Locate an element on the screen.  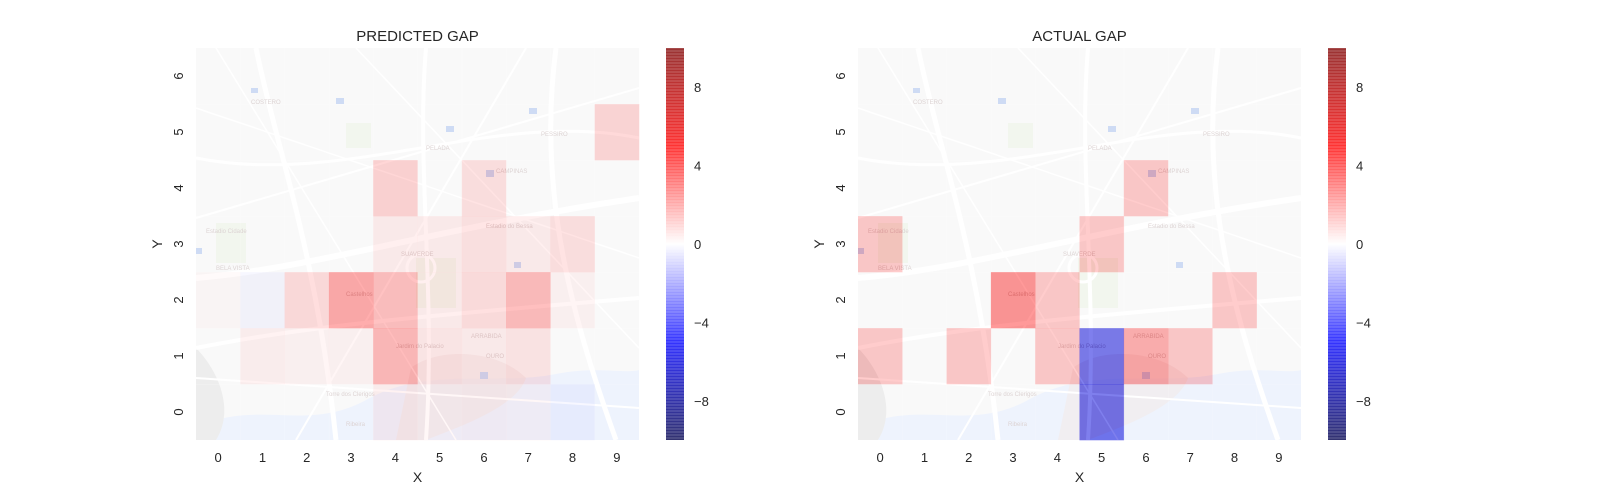
colorbar-gradient is located at coordinates (1337, 244).